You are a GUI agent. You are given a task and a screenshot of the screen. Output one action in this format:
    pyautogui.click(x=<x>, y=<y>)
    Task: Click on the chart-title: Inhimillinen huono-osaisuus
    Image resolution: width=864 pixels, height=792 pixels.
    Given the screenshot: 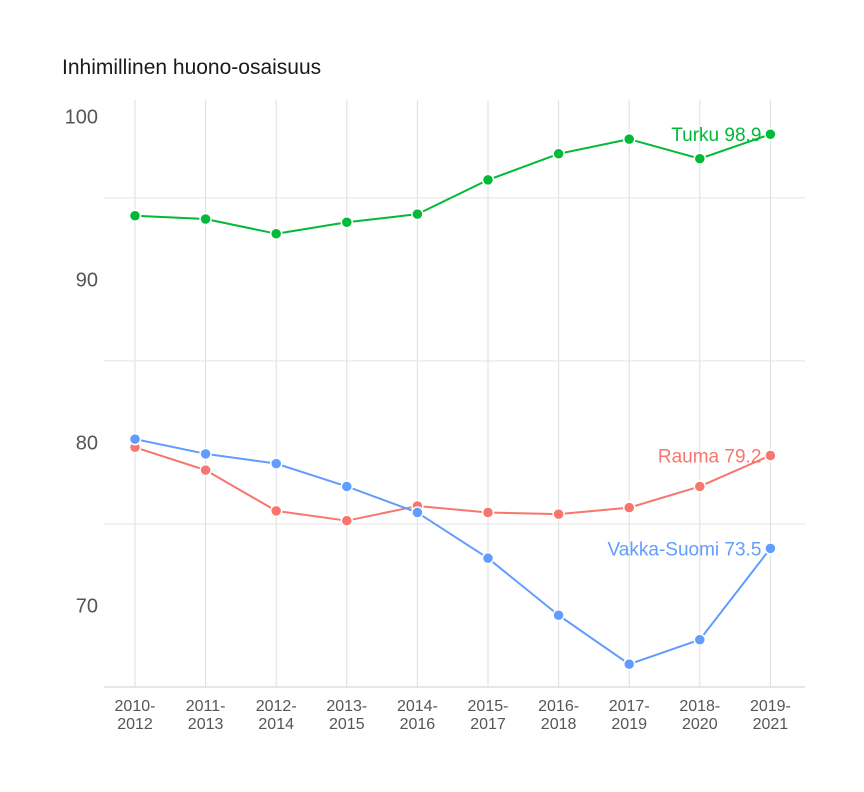 What is the action you would take?
    pyautogui.click(x=192, y=67)
    